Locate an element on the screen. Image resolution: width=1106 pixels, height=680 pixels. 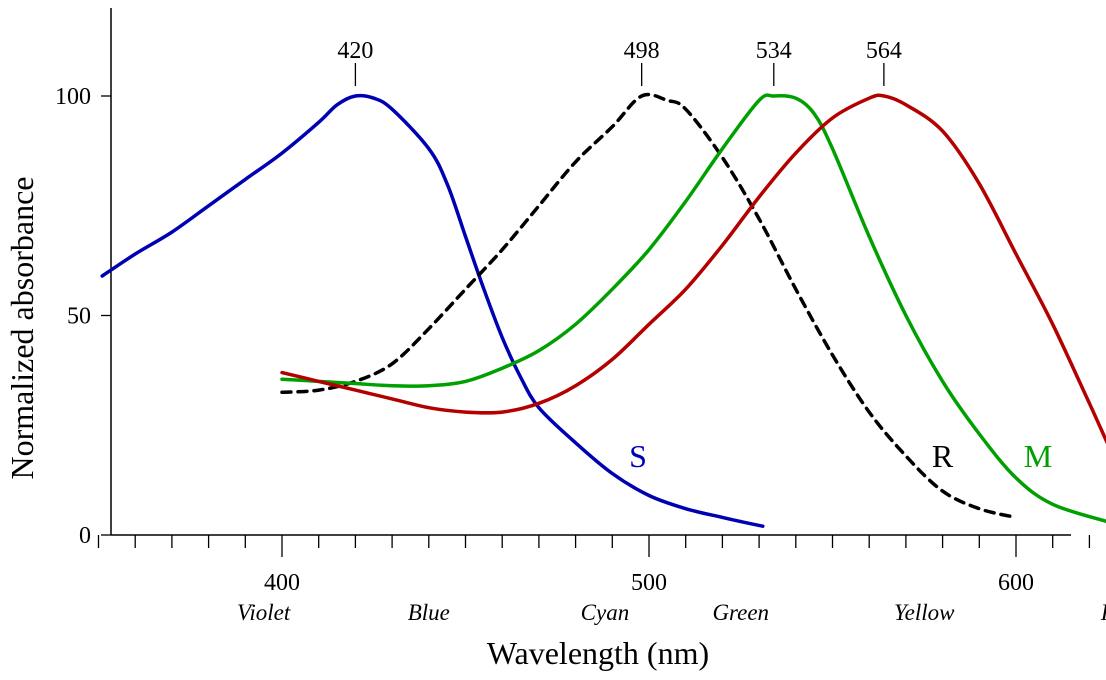
x-tick-label: 400 is located at coordinates (282, 583).